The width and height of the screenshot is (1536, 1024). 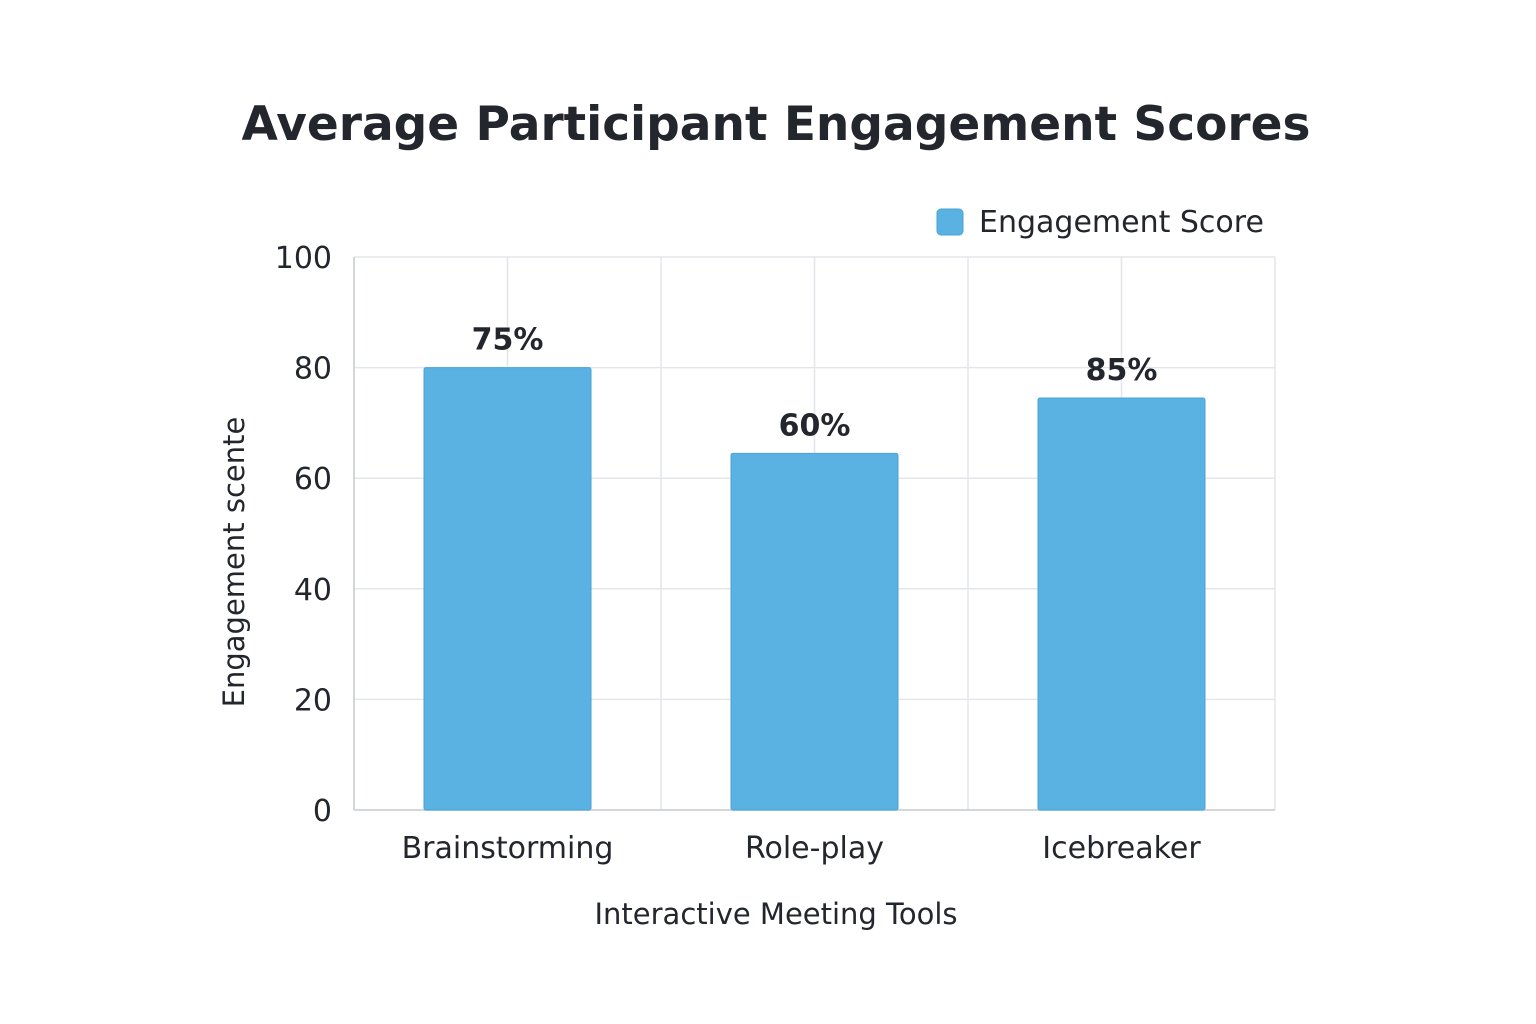 What do you see at coordinates (303, 535) in the screenshot?
I see `y-tick-labels: 0 20 40 60 80 100` at bounding box center [303, 535].